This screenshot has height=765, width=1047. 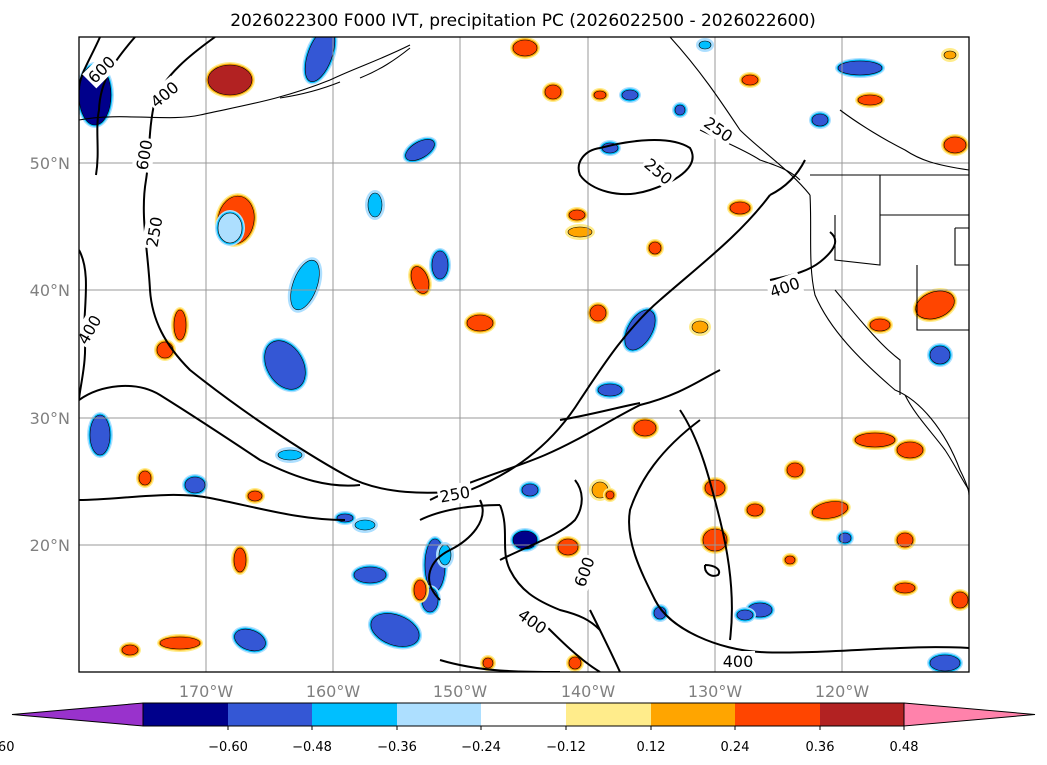 What do you see at coordinates (50, 354) in the screenshot?
I see `latitude-labels: 50°N 40°N 30°N 20°N` at bounding box center [50, 354].